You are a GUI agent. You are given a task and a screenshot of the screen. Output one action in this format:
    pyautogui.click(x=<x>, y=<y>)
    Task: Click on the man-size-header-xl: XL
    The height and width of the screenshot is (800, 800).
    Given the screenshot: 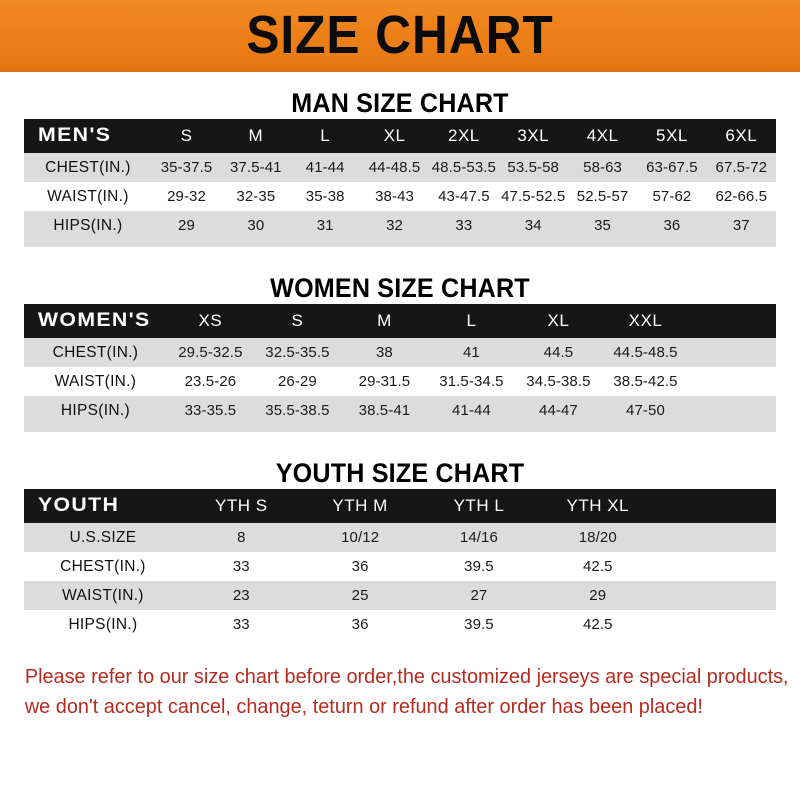 What is the action you would take?
    pyautogui.click(x=394, y=136)
    